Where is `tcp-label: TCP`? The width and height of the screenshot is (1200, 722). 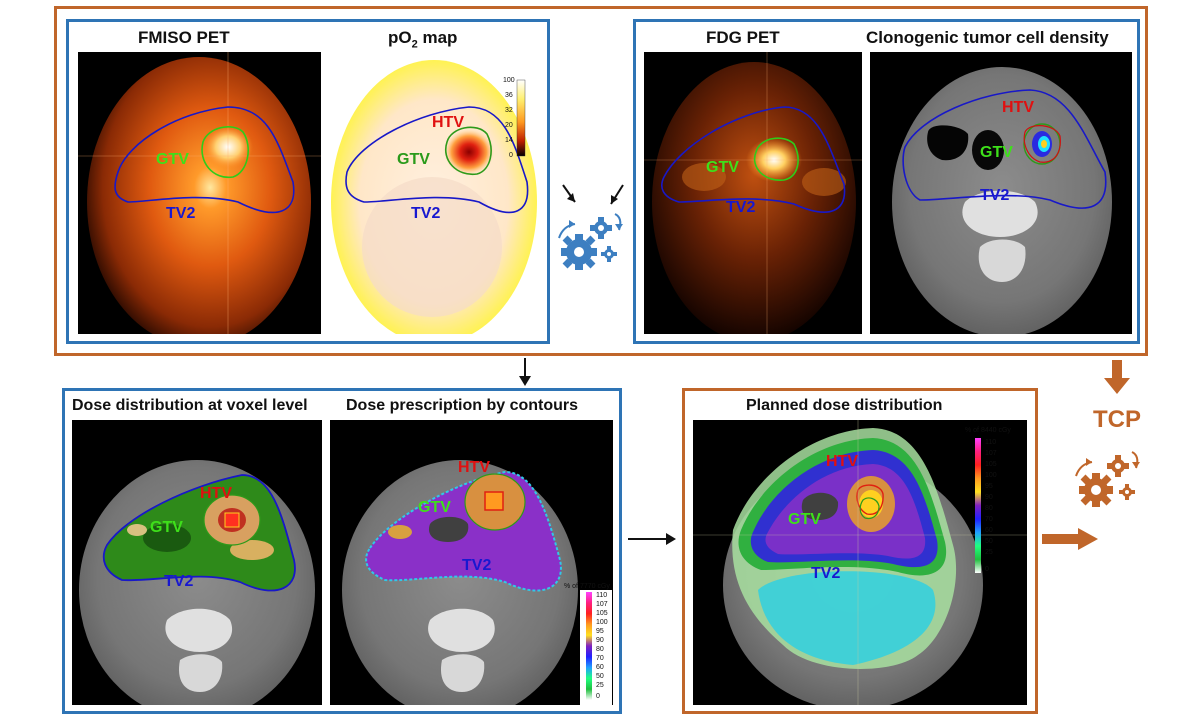
tcp-label: TCP is located at coordinates (1117, 419).